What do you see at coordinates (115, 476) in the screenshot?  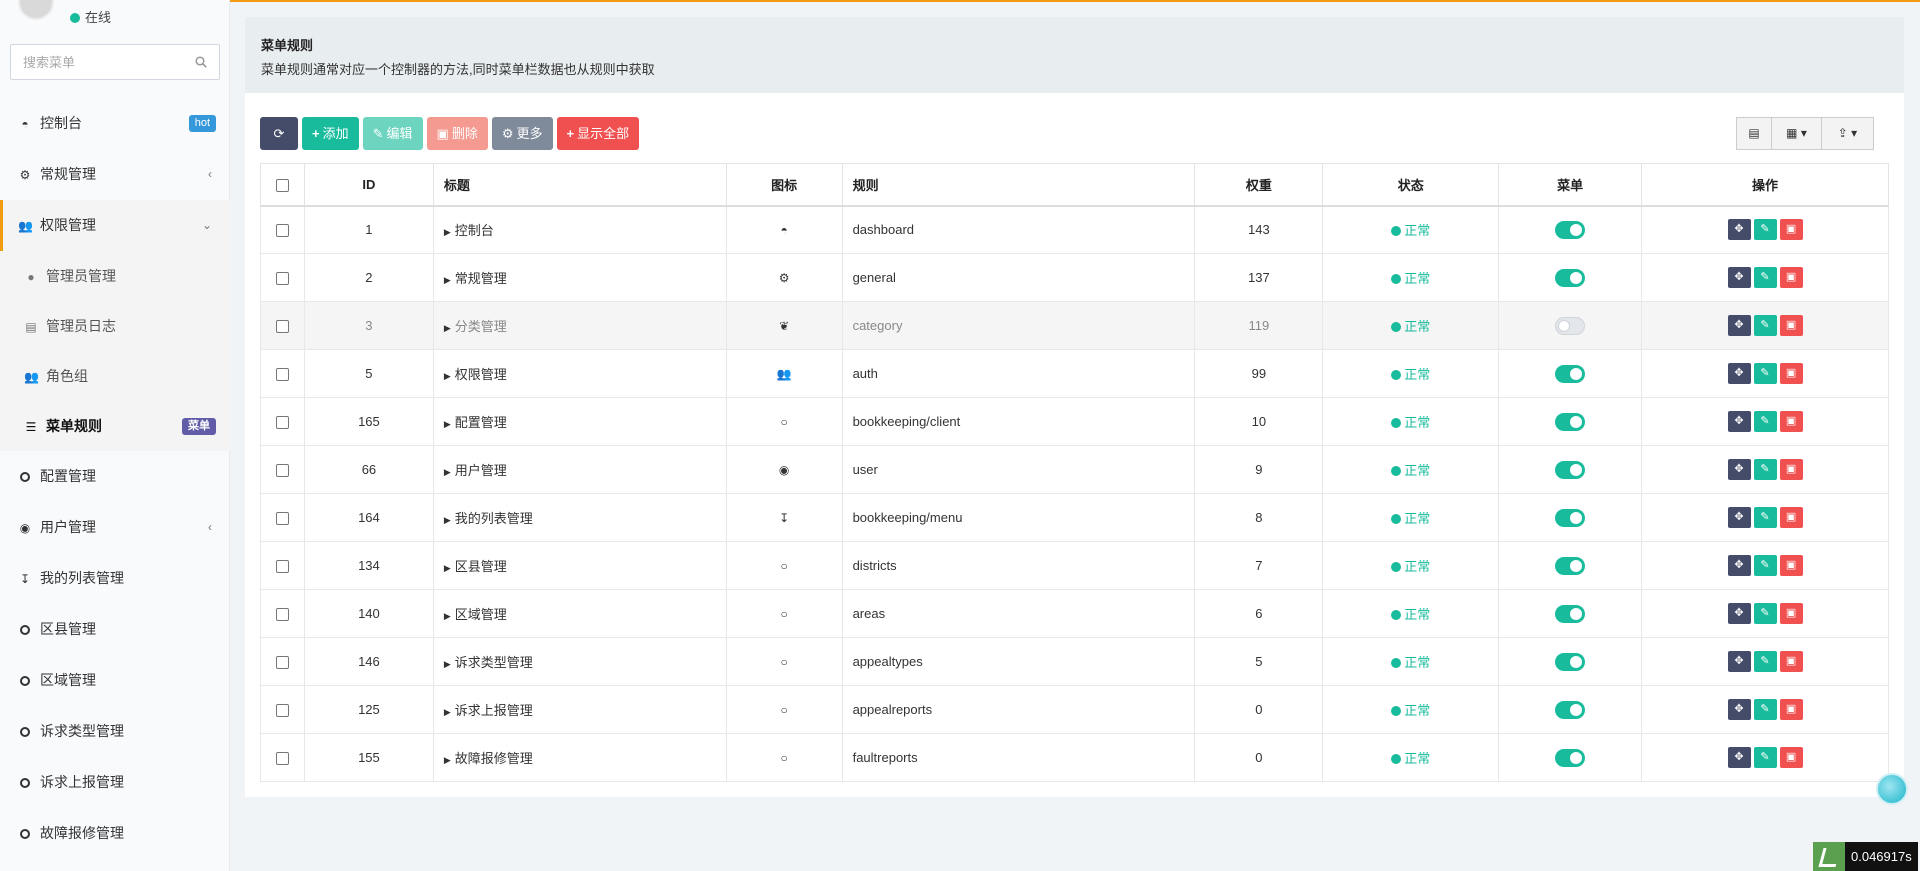 I see `sidebar-item-config: 配置管理` at bounding box center [115, 476].